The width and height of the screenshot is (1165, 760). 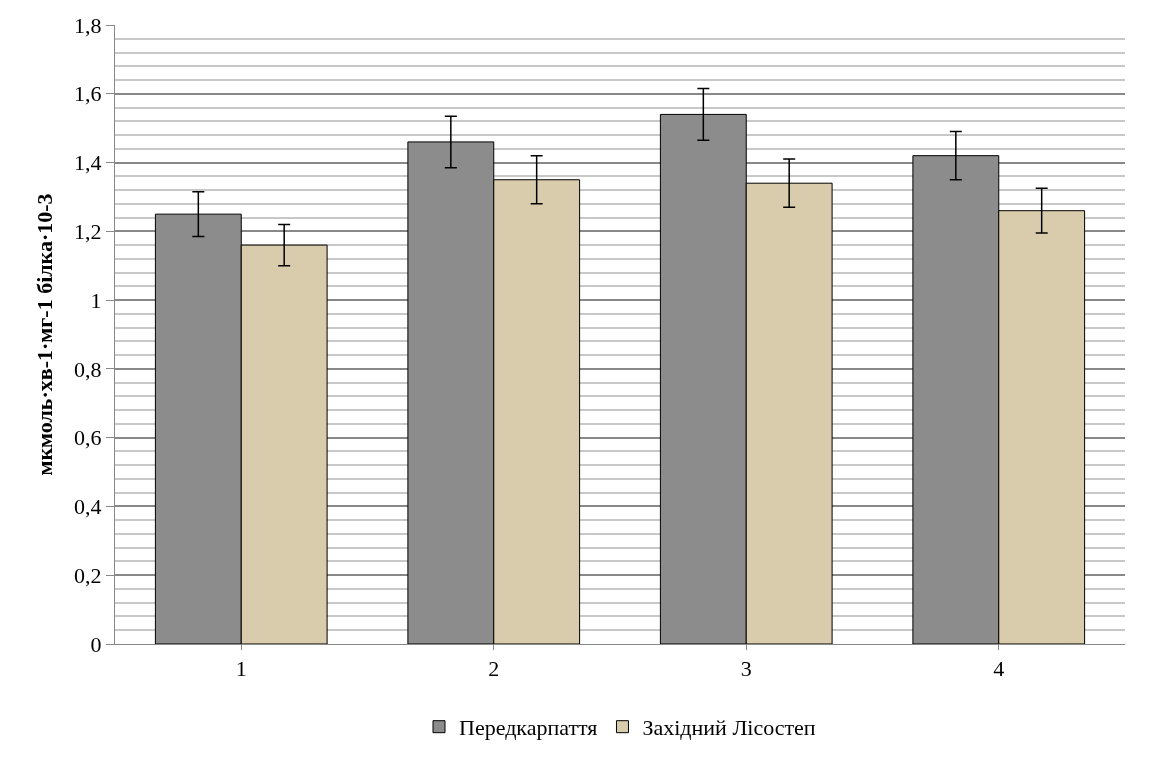 I want to click on y-tick-label: 1, so click(x=96, y=300).